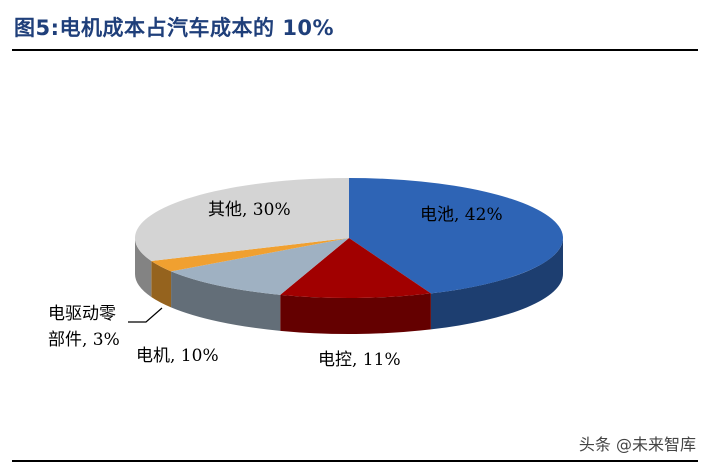  I want to click on leader-line-edrive, so click(145, 315).